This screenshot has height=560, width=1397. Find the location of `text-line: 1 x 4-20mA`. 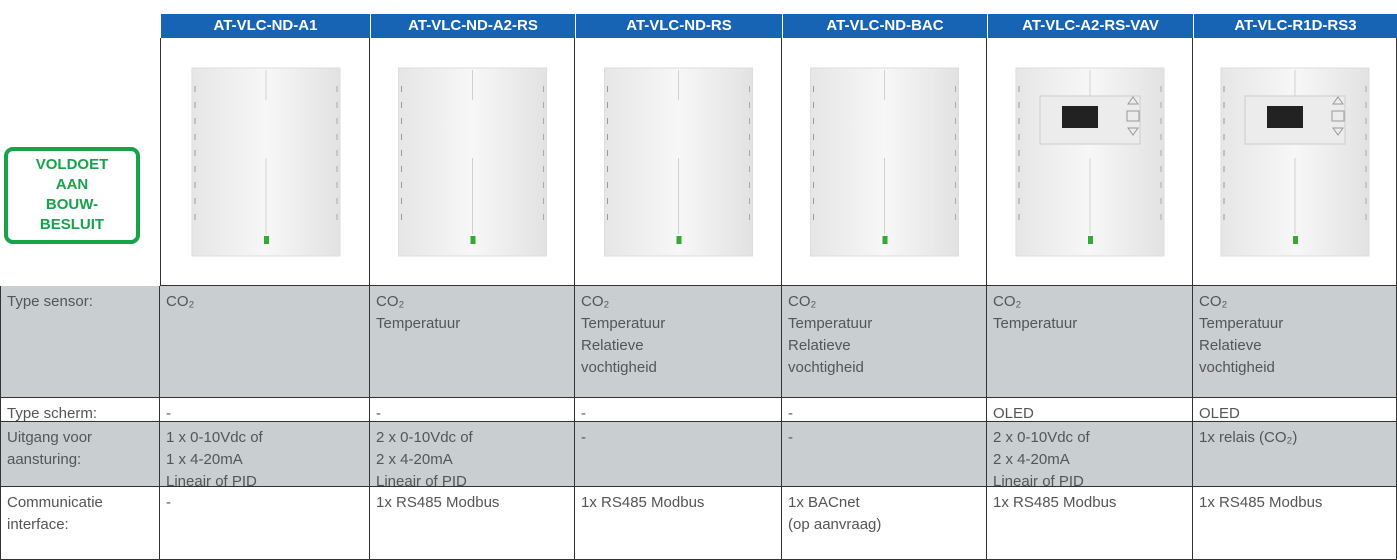

text-line: 1 x 4-20mA is located at coordinates (204, 459).